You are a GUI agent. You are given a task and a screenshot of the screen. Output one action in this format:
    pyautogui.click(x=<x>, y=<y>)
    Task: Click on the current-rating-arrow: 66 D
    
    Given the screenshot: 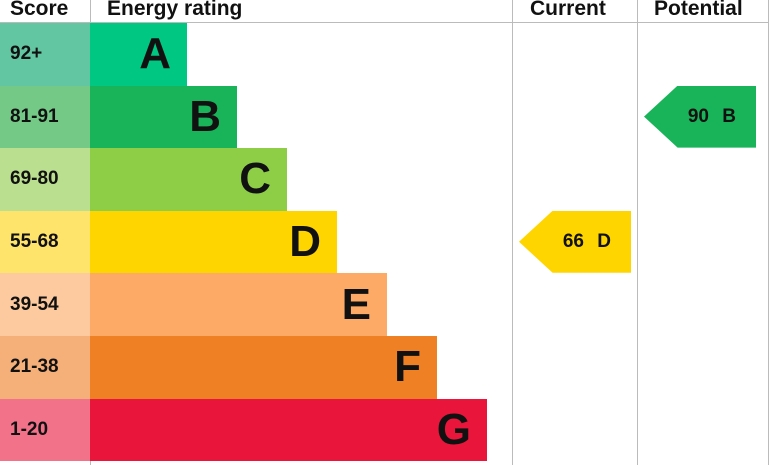 What is the action you would take?
    pyautogui.click(x=575, y=241)
    